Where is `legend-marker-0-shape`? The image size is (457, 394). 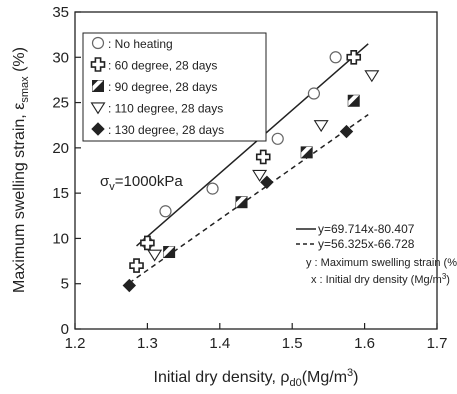
legend-marker-0-shape is located at coordinates (98, 43).